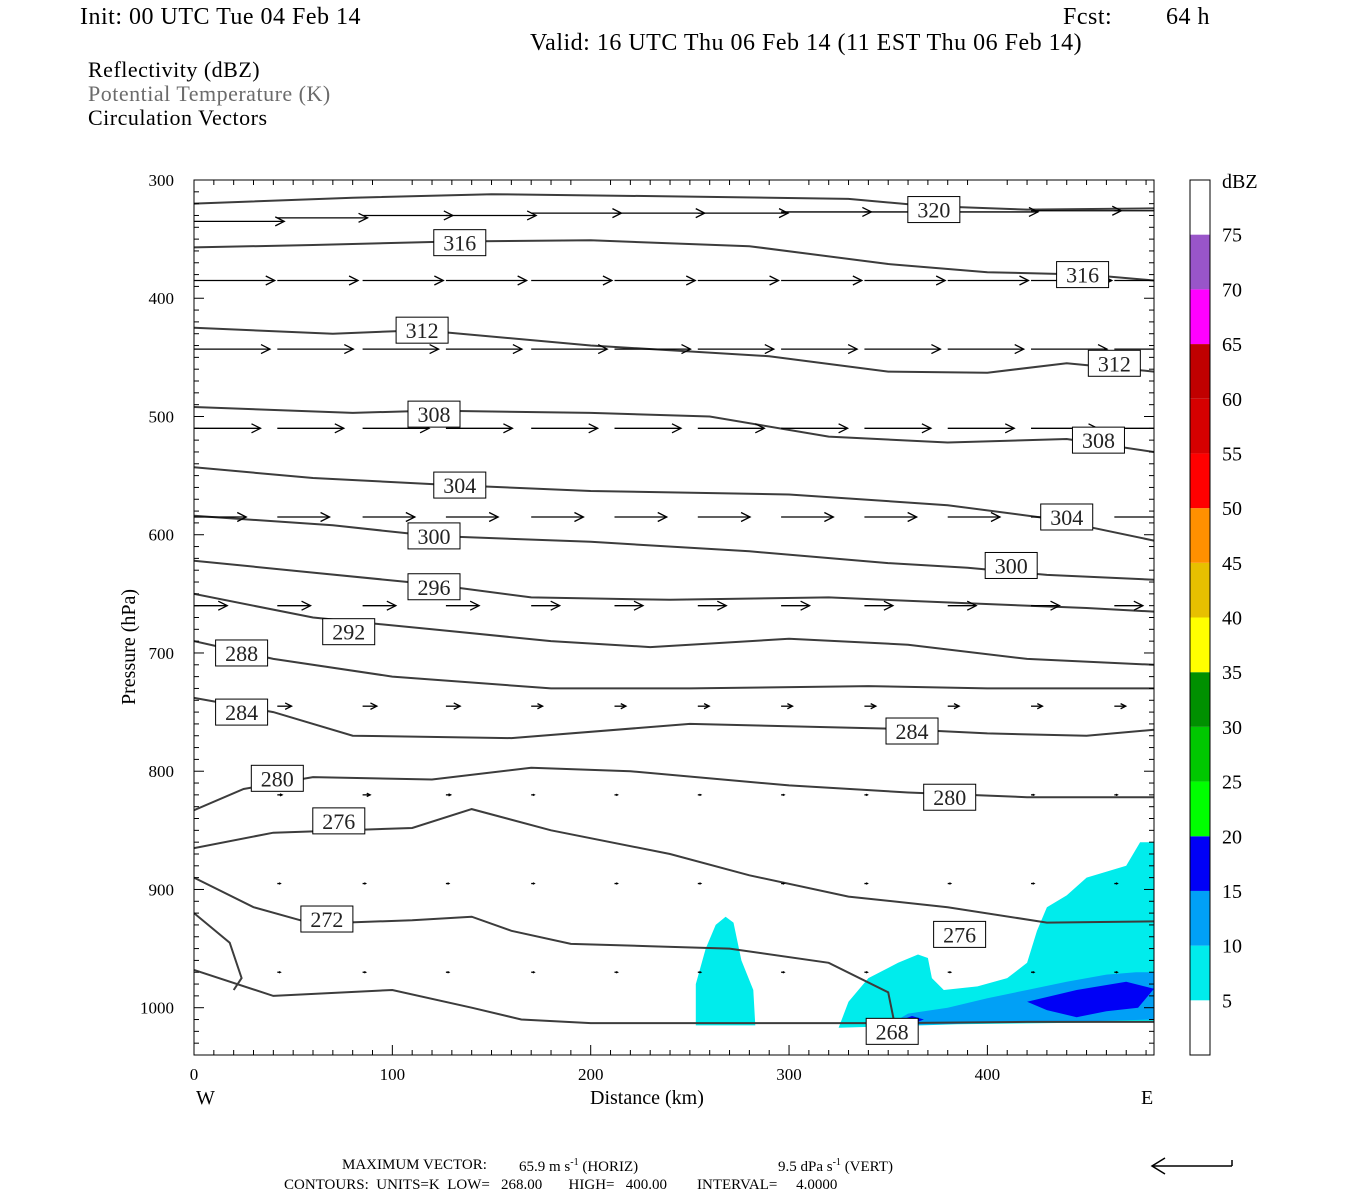 This screenshot has width=1350, height=1200. What do you see at coordinates (162, 416) in the screenshot?
I see `y-tick-label: 500` at bounding box center [162, 416].